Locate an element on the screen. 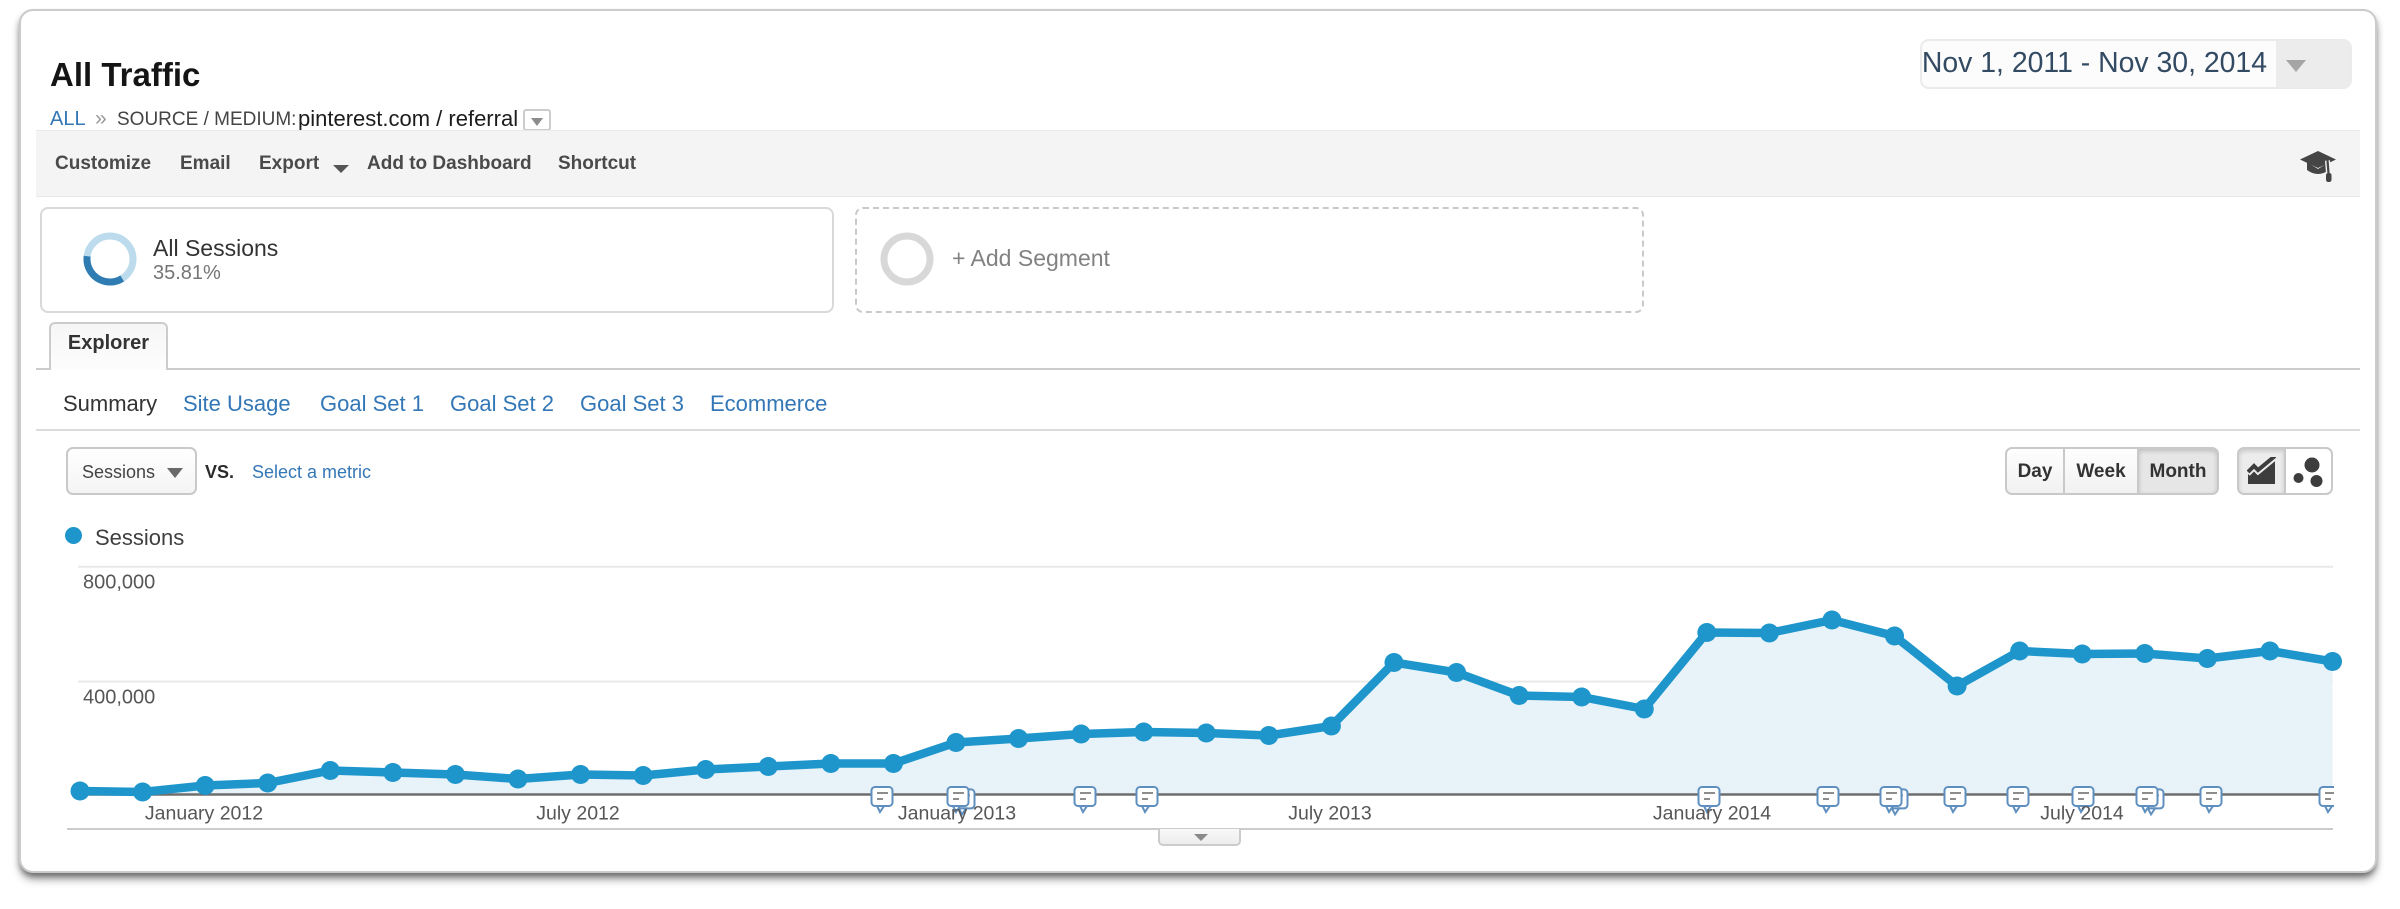 This screenshot has width=2400, height=909. svg-text: January 2014 is located at coordinates (1712, 814).